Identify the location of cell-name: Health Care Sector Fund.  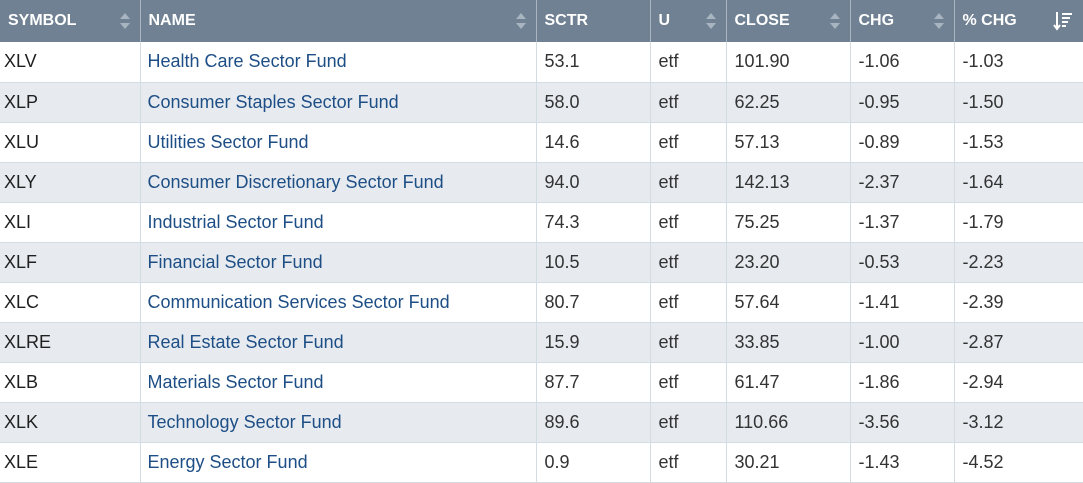
(338, 62).